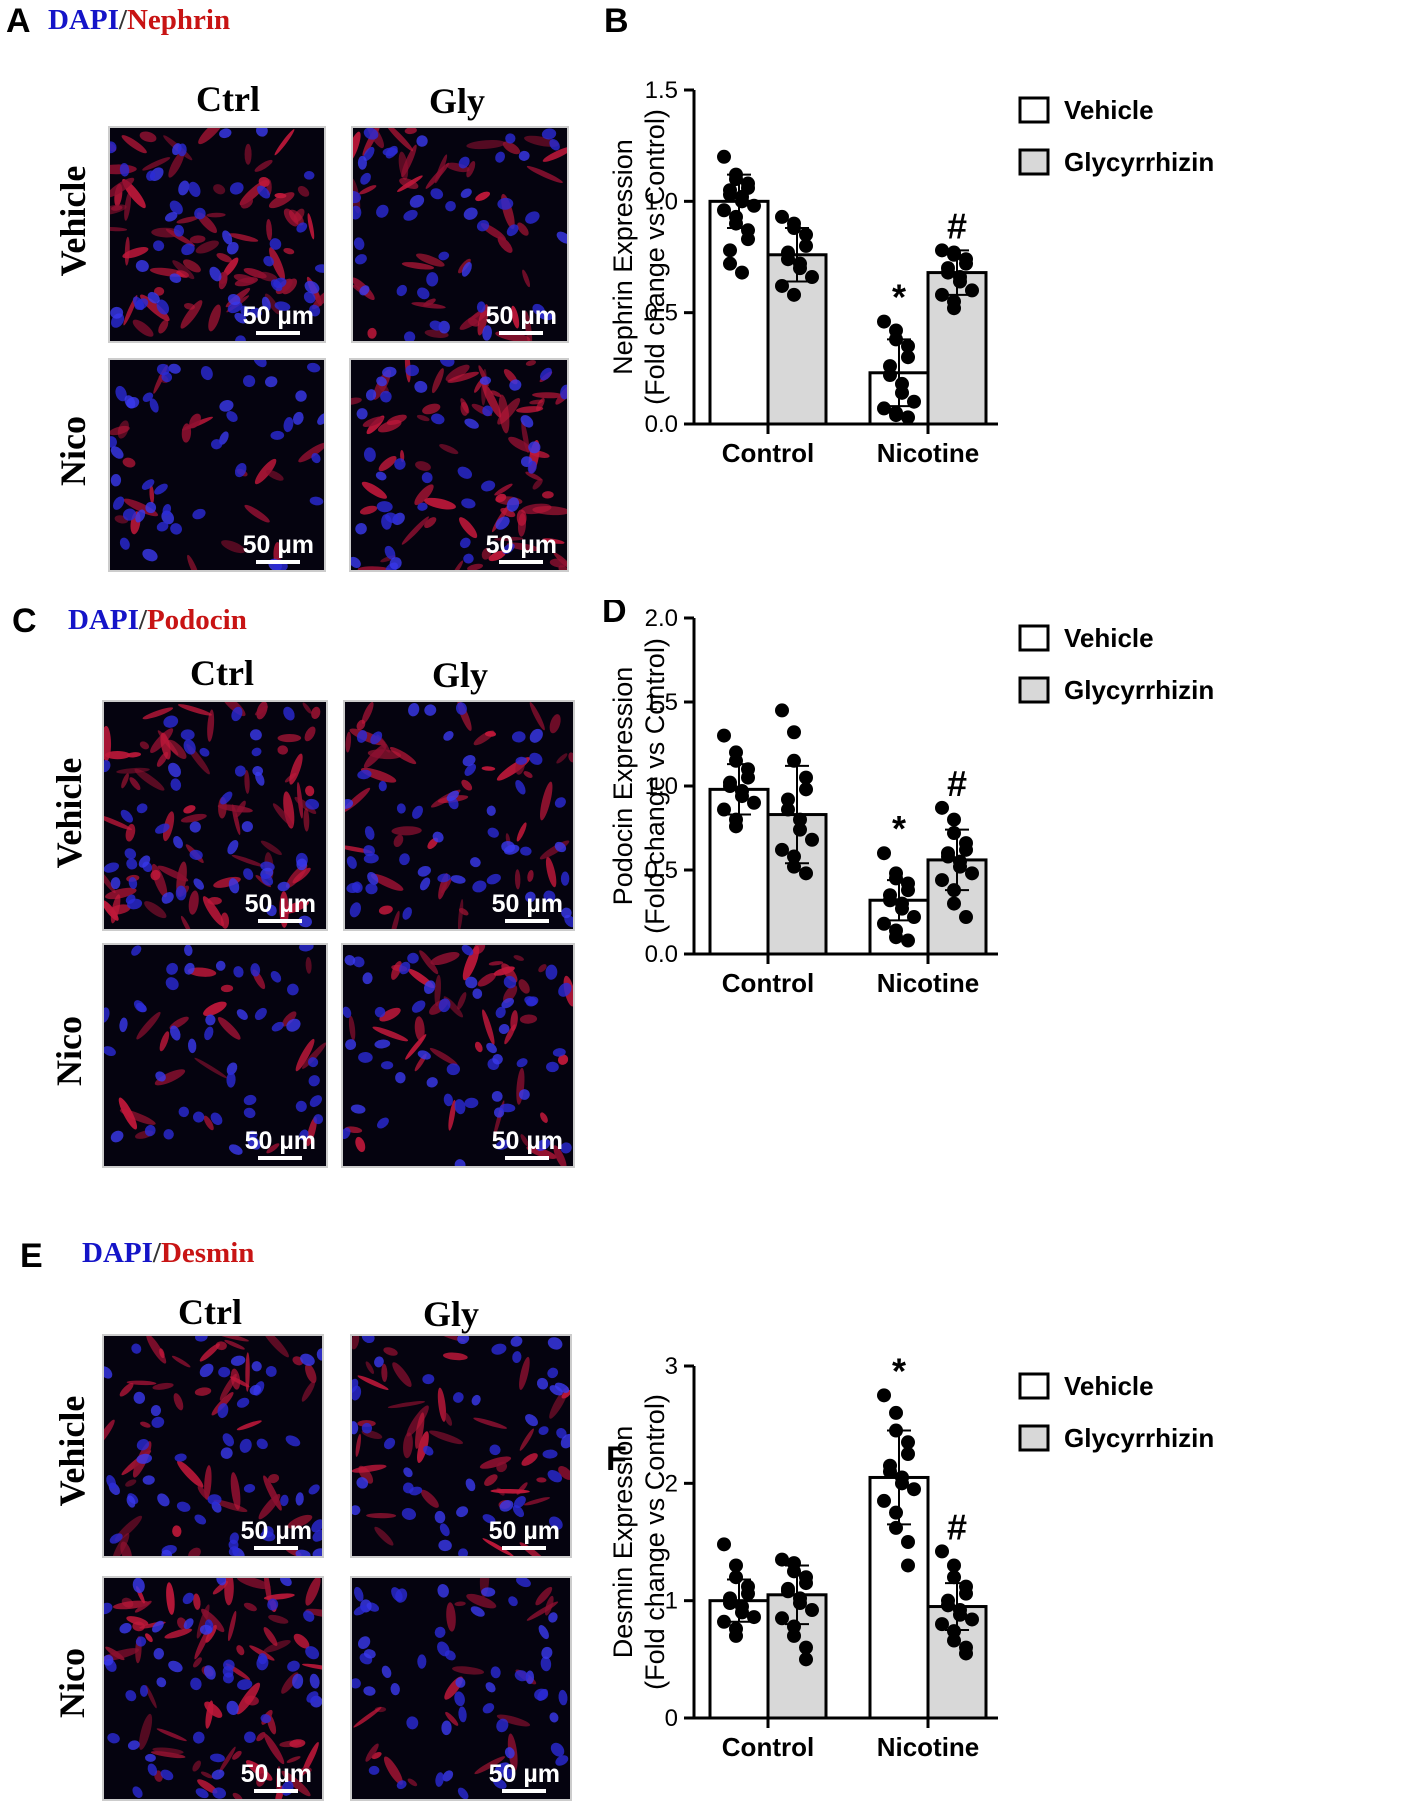  I want to click on stain-title-c: DAPI/Podocin, so click(157, 620).